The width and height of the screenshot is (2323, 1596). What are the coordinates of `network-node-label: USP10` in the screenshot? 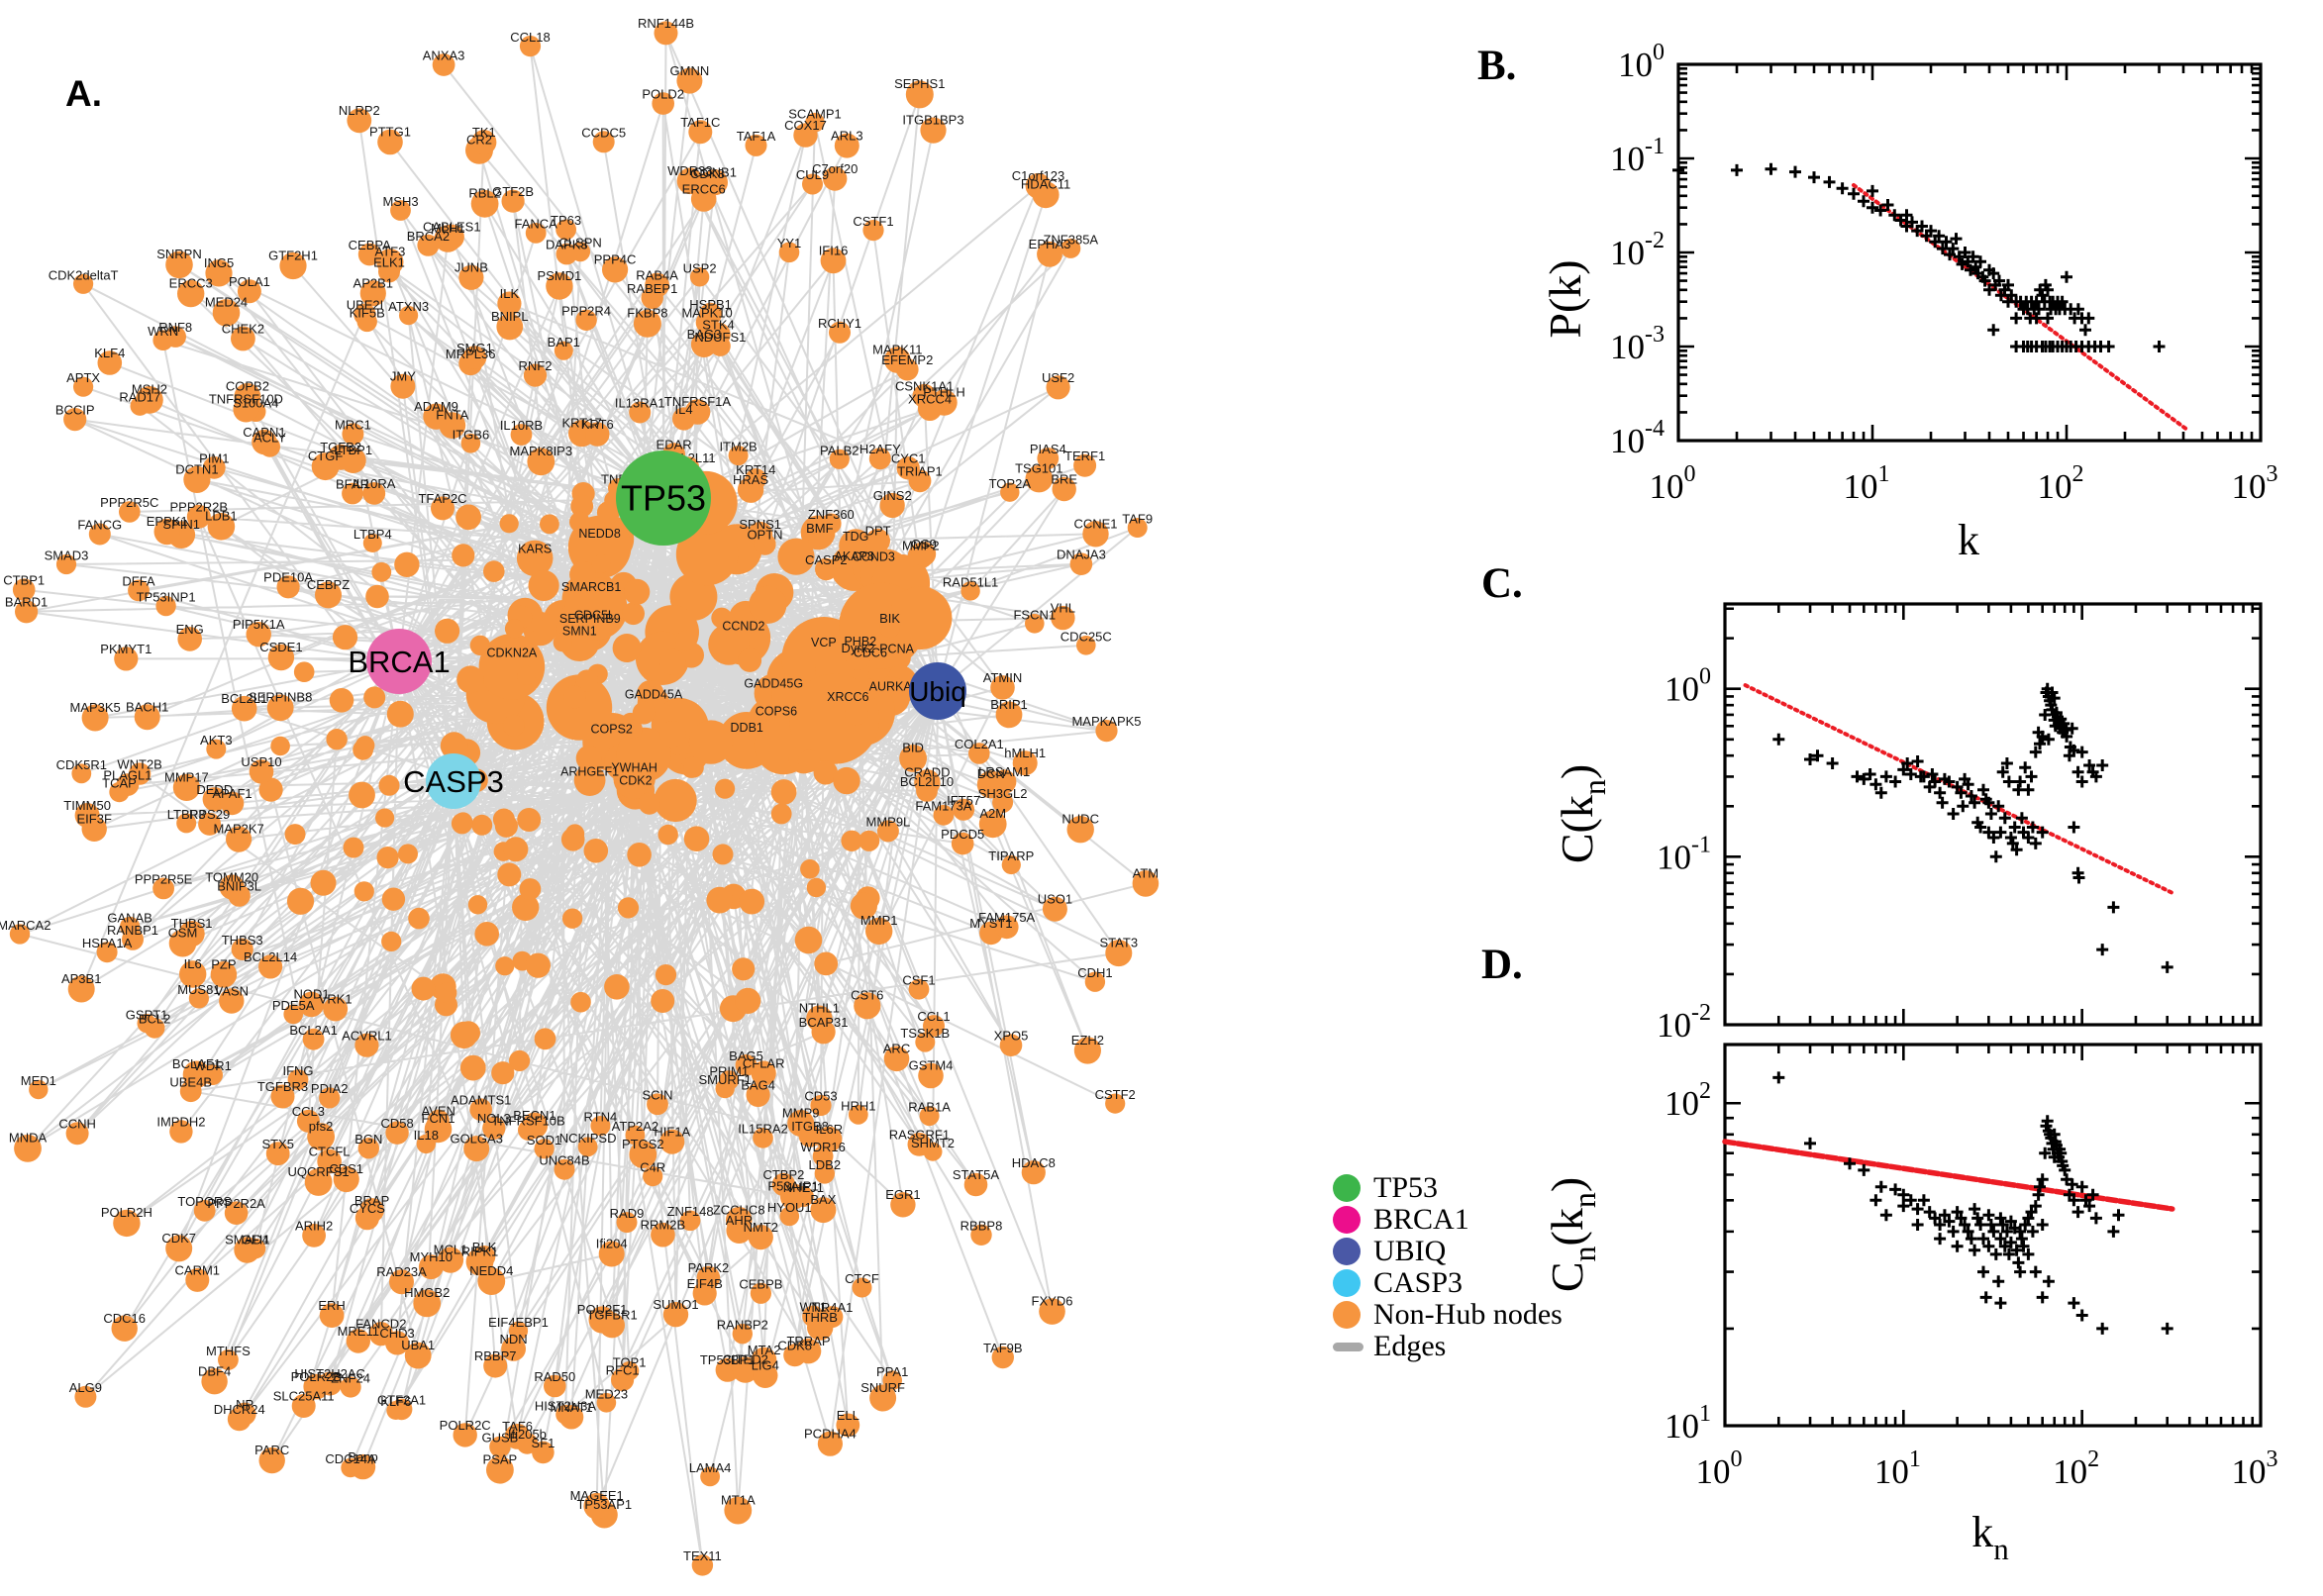 It's located at (261, 761).